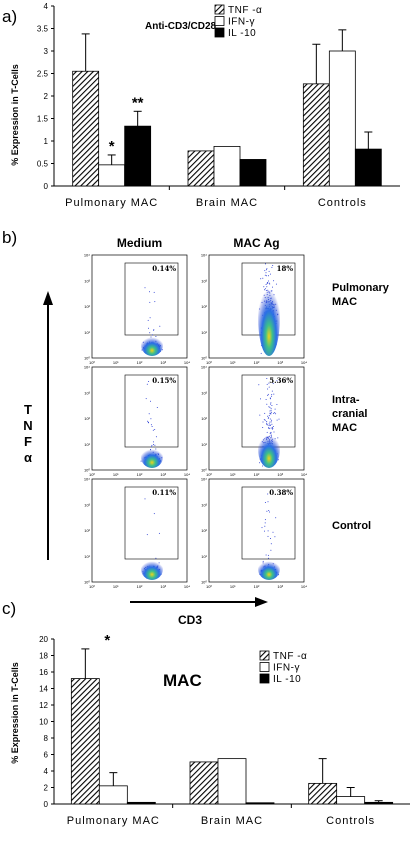 The height and width of the screenshot is (856, 416). Describe the element at coordinates (43, 29) in the screenshot. I see `y-tick-label: 3.5` at that location.